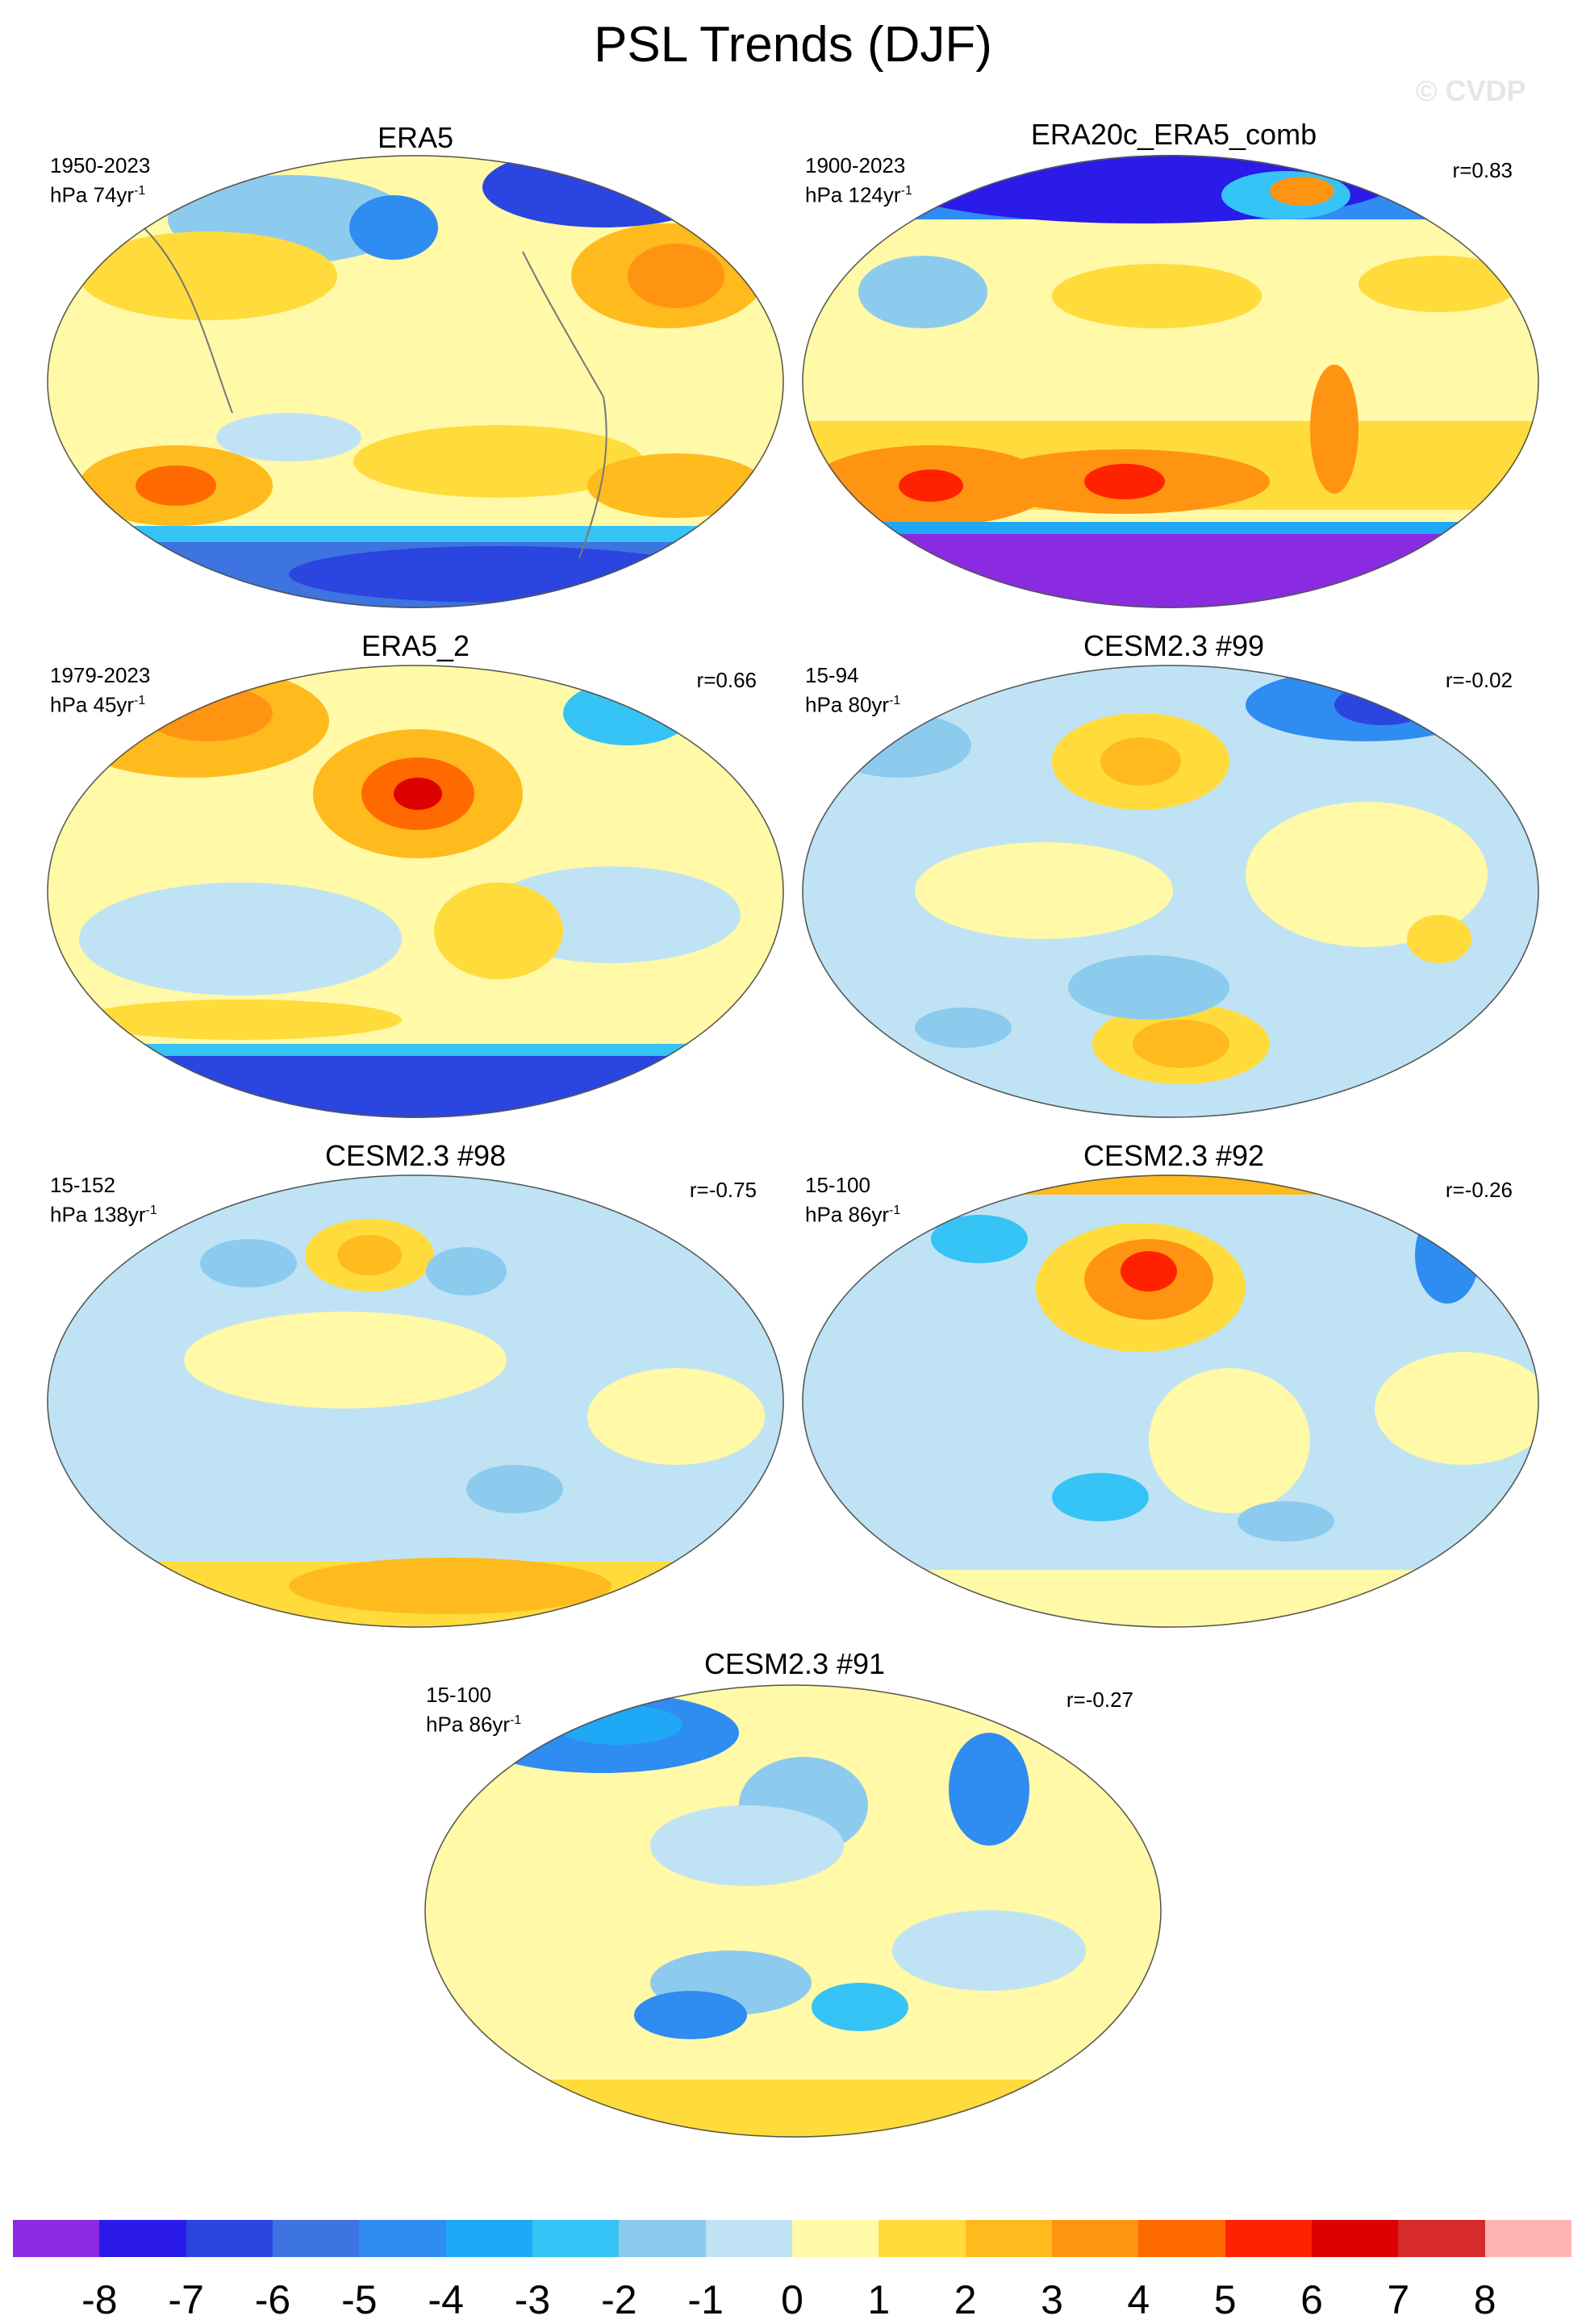  What do you see at coordinates (99, 2299) in the screenshot?
I see `colorbar-tick-label: -8` at bounding box center [99, 2299].